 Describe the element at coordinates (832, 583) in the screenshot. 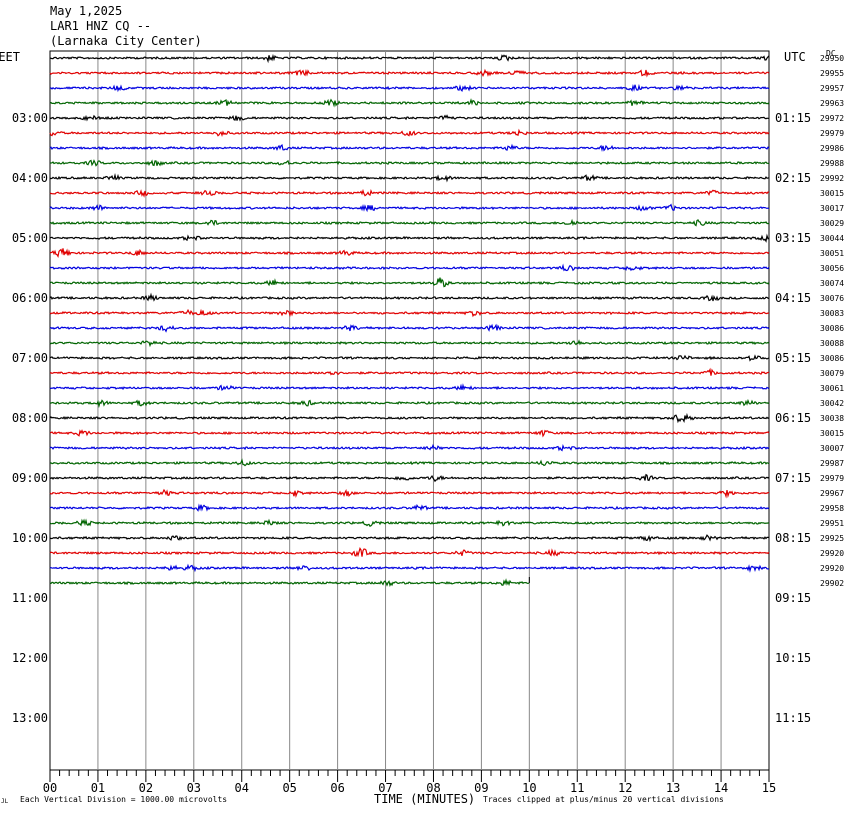

I see `dc-offset-label: 29902` at that location.